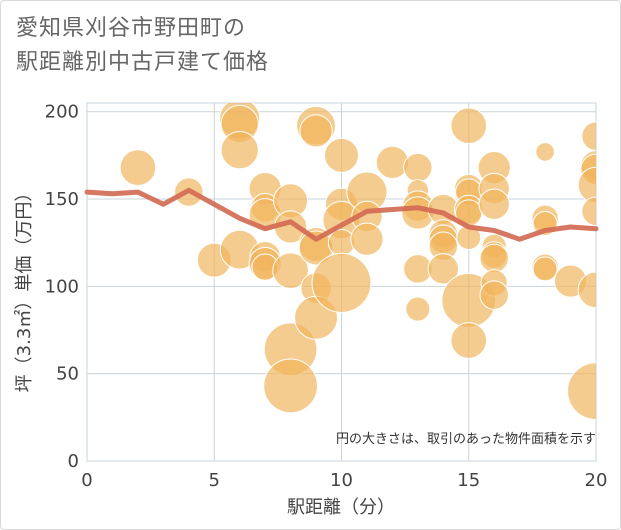 This screenshot has width=621, height=530. I want to click on y-tick-label: 100, so click(62, 286).